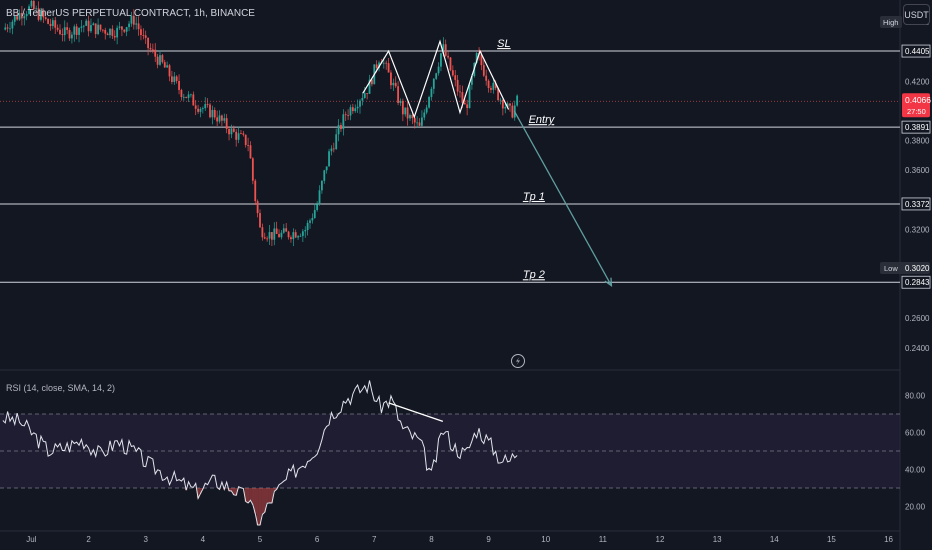  What do you see at coordinates (450, 451) in the screenshot?
I see `rsi-band` at bounding box center [450, 451].